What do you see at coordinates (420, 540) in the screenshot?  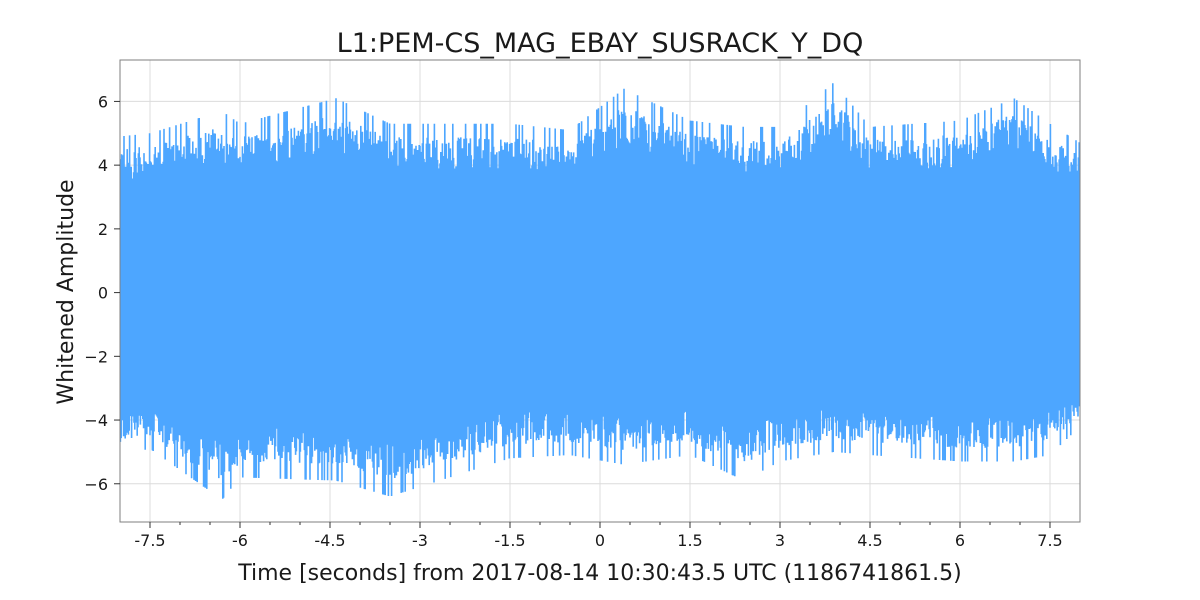 I see `x-tick-label: -3` at bounding box center [420, 540].